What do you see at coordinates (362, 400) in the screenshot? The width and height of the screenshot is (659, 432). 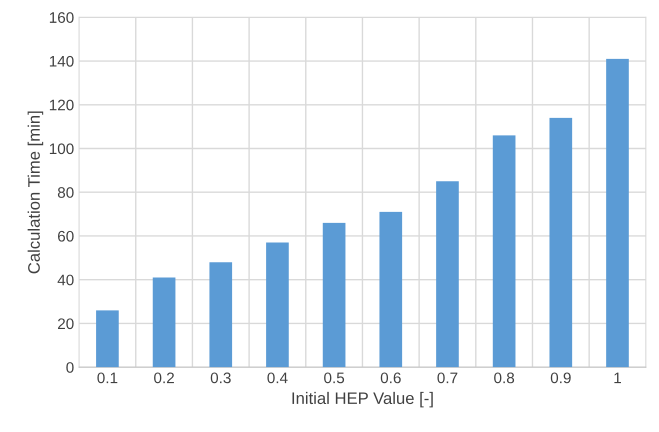 I see `x-axis-title: Initial HEP Value [-]` at bounding box center [362, 400].